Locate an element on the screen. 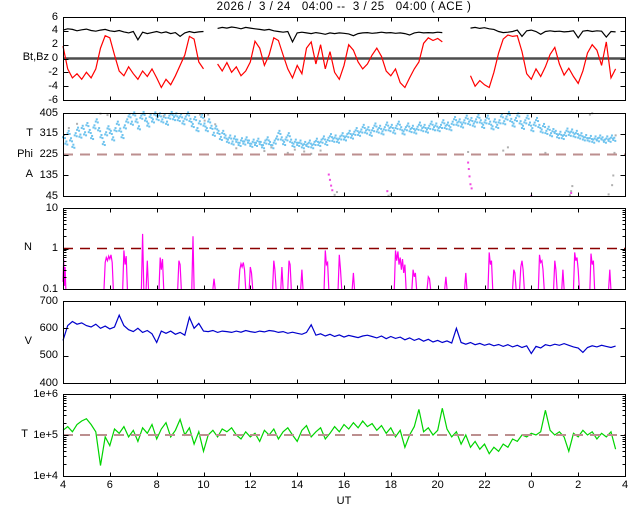 This screenshot has height=512, width=640. x-tick-label: 22 is located at coordinates (484, 485).